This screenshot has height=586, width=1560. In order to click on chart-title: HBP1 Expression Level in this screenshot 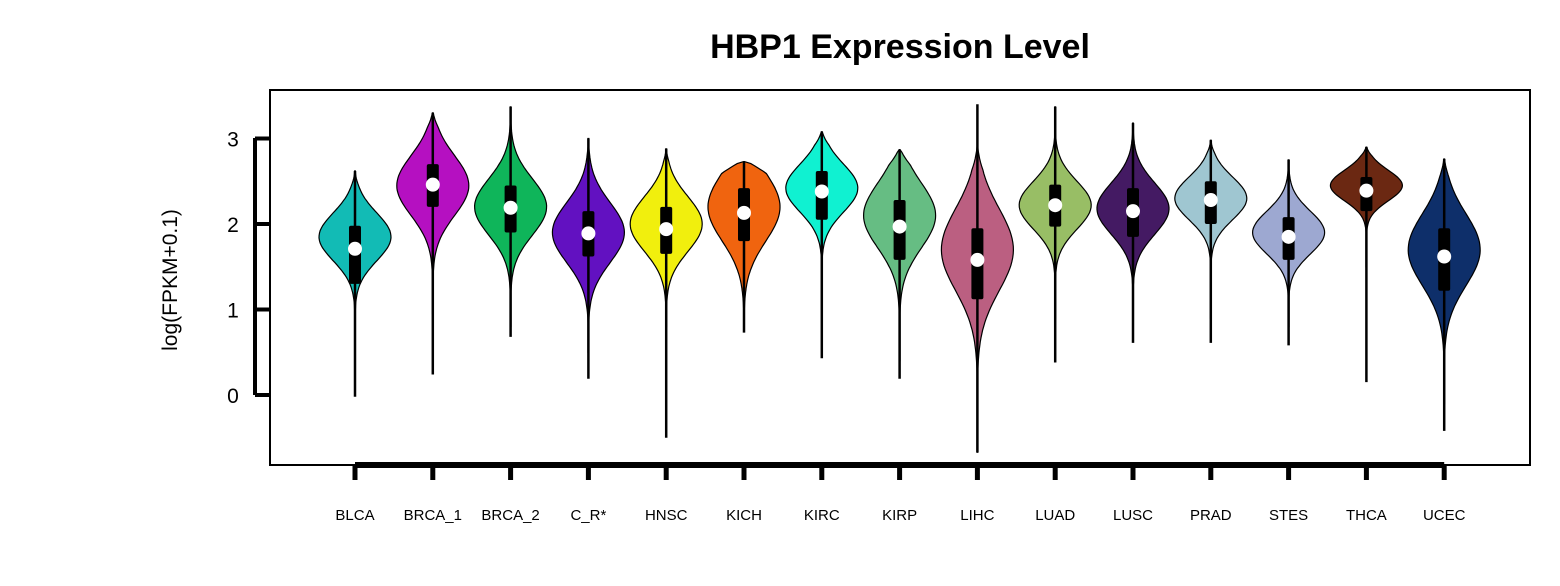, I will do `click(900, 47)`.